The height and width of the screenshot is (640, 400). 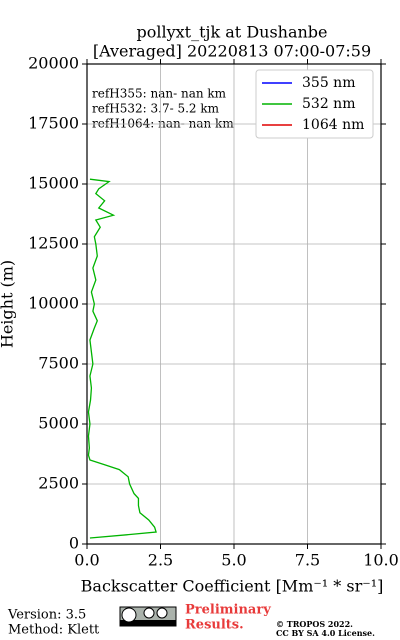 What do you see at coordinates (86, 560) in the screenshot?
I see `x-tick-label: 0.0` at bounding box center [86, 560].